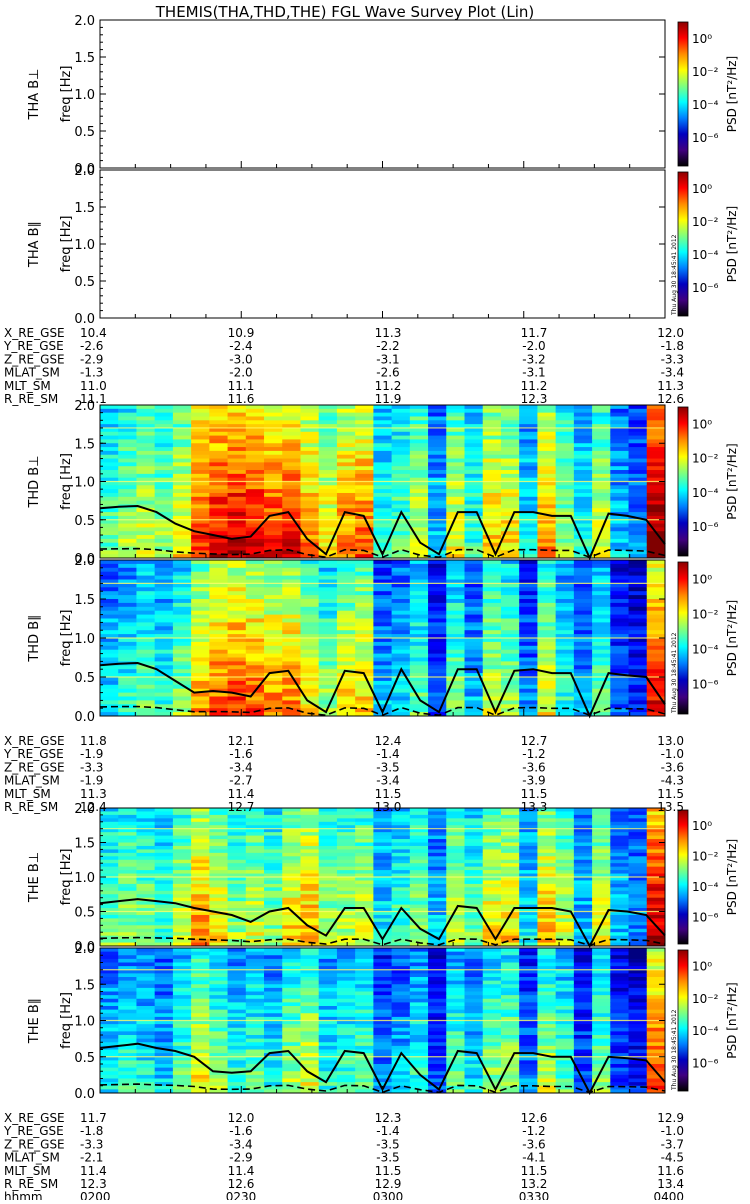 This screenshot has height=1204, width=750. Describe the element at coordinates (34, 95) in the screenshot. I see `panel-label: THA B⊥` at that location.